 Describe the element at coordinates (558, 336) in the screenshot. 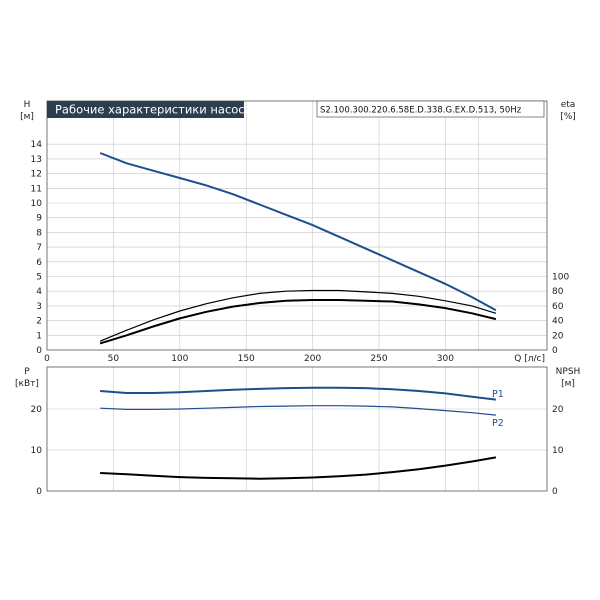

I see `y-tick-label-eta: 20` at that location.